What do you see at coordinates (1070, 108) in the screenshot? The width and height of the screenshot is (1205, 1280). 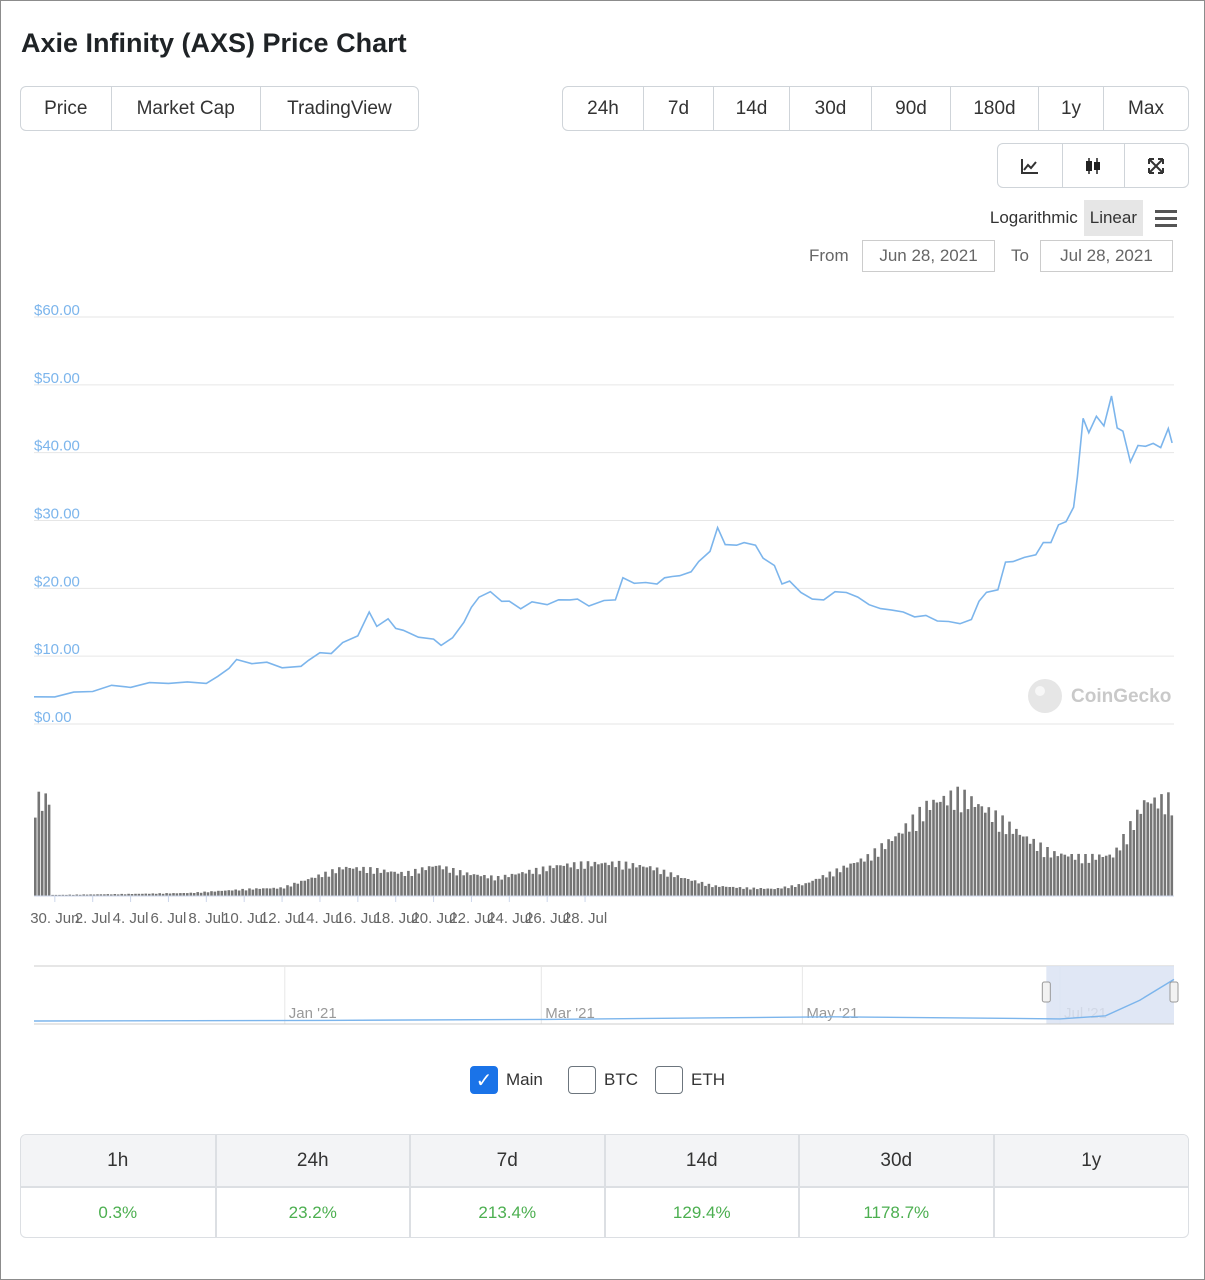 I see `range-1y-button: 1y` at bounding box center [1070, 108].